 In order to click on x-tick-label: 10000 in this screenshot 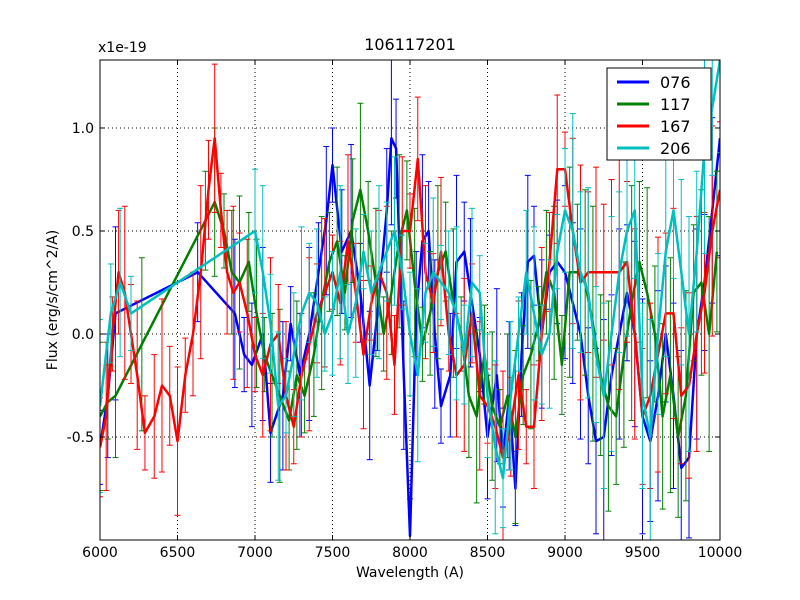, I will do `click(720, 553)`.